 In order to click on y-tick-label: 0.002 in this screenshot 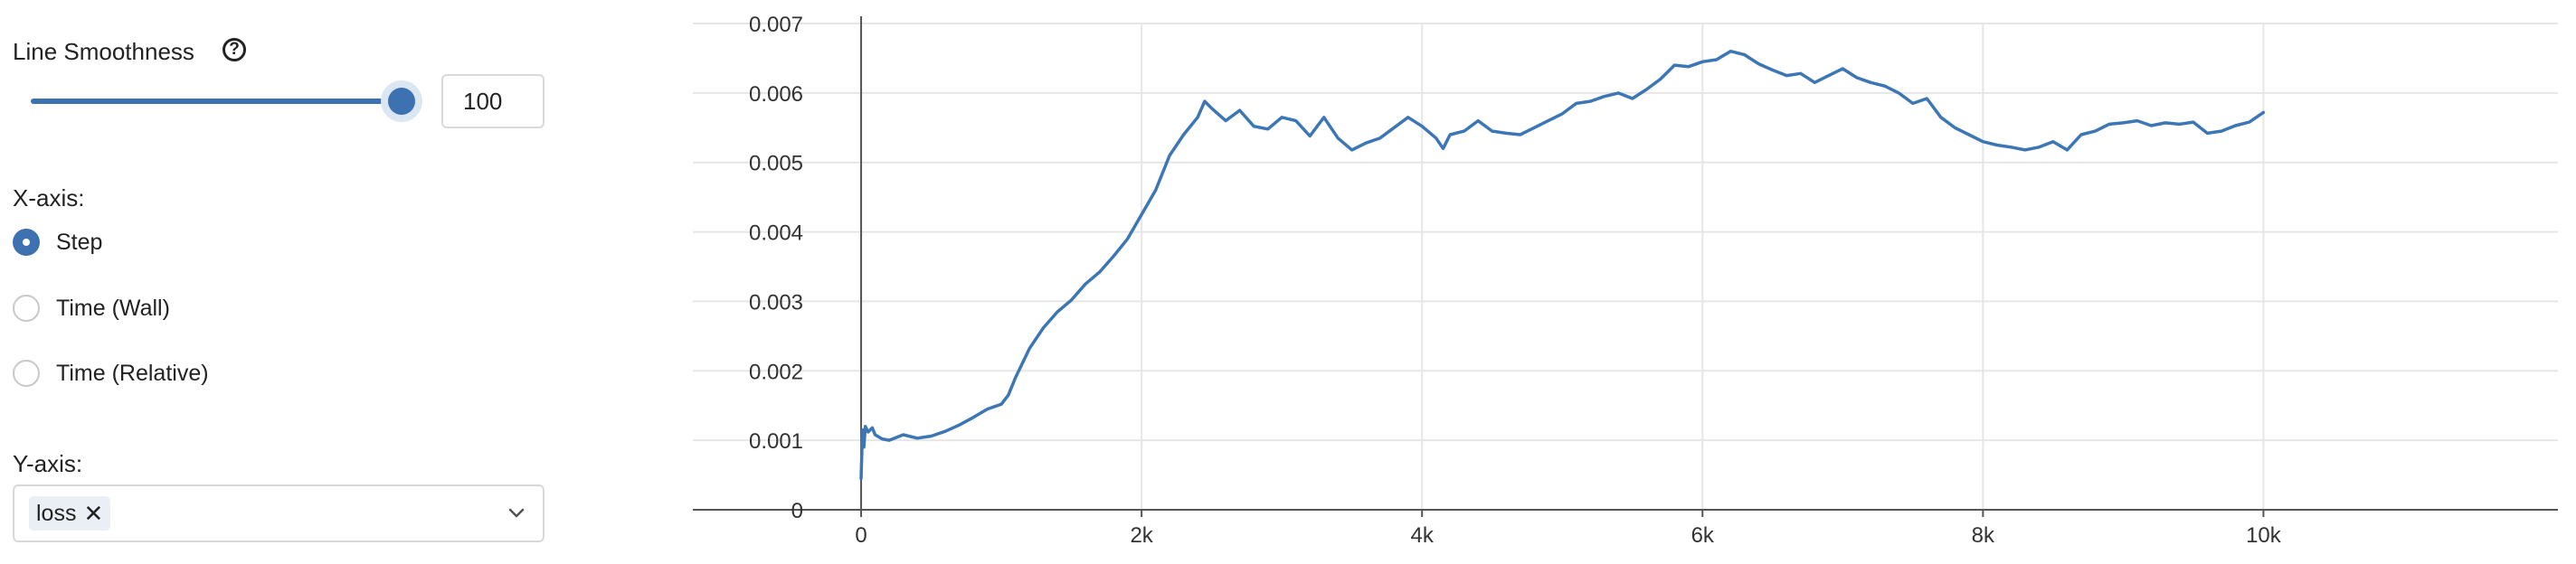, I will do `click(776, 372)`.